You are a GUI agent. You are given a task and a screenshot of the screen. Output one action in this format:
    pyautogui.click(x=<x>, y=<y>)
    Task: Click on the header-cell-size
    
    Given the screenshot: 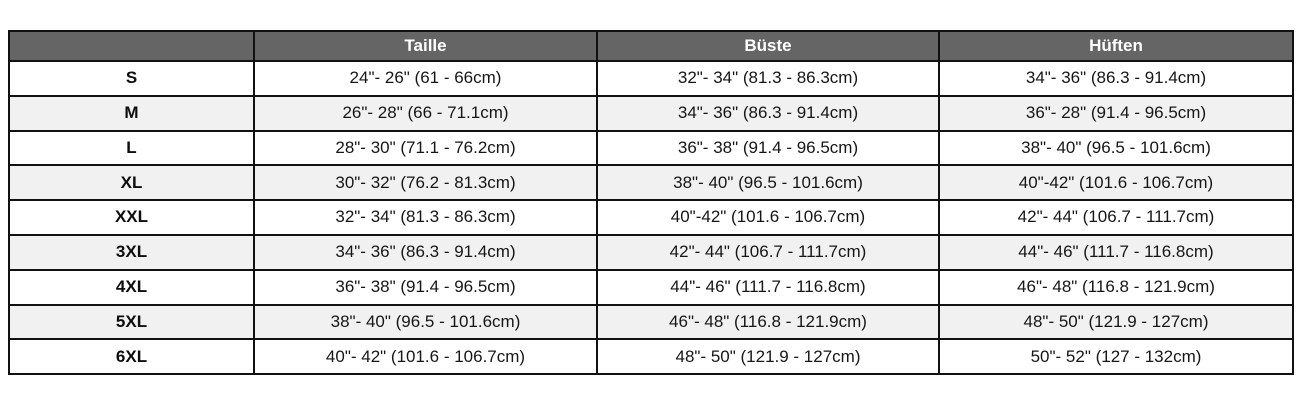 What is the action you would take?
    pyautogui.click(x=131, y=46)
    